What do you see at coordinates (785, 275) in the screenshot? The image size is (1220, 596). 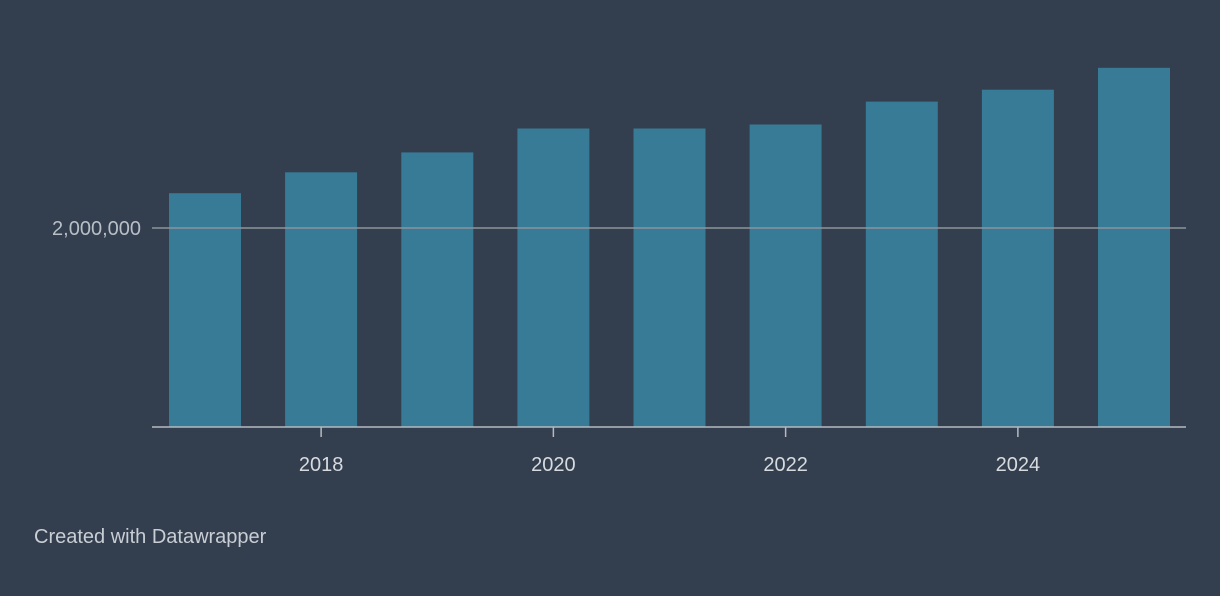 I see `bar-2022` at bounding box center [785, 275].